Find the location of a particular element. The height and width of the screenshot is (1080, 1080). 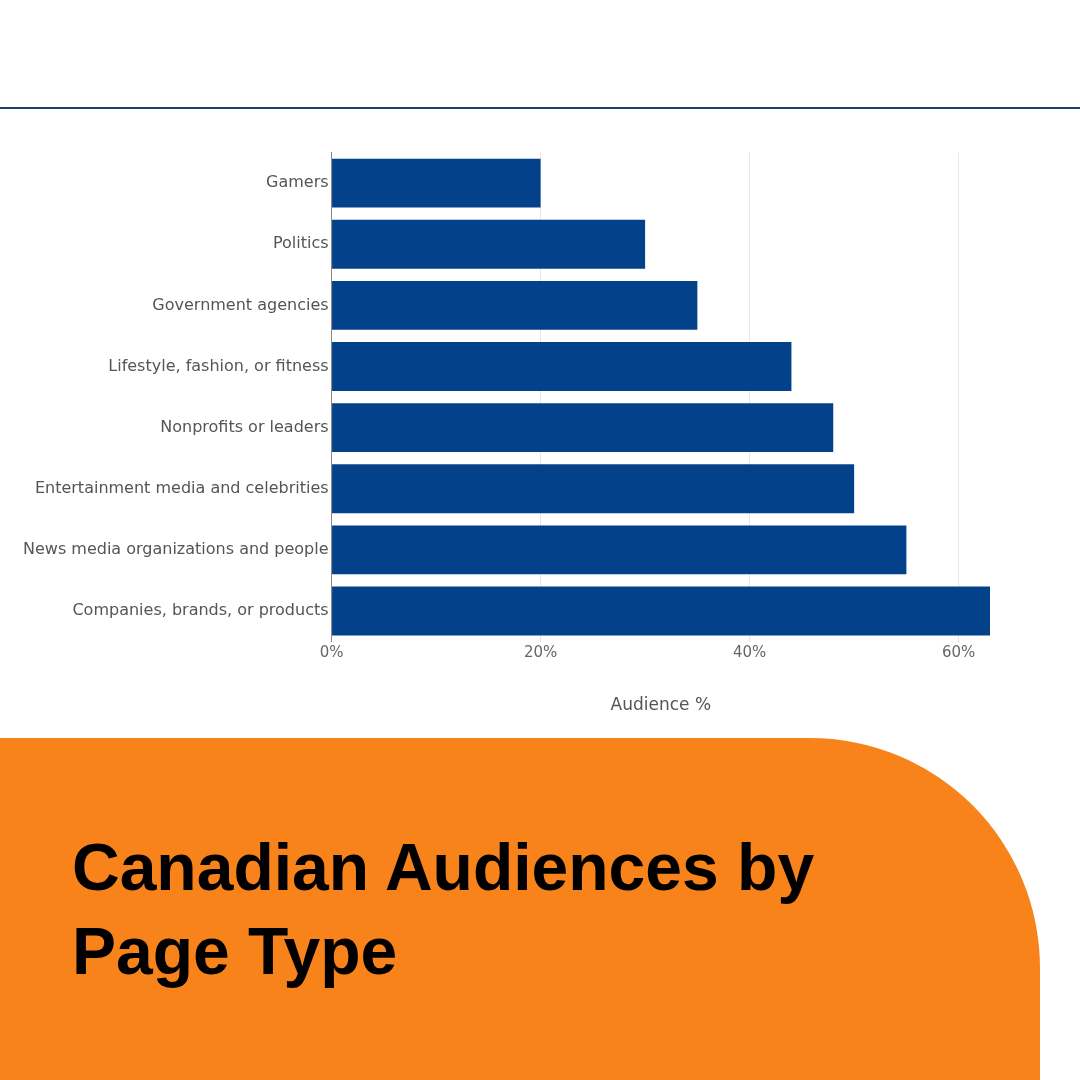

y-tick-label: Gamers is located at coordinates (297, 182).